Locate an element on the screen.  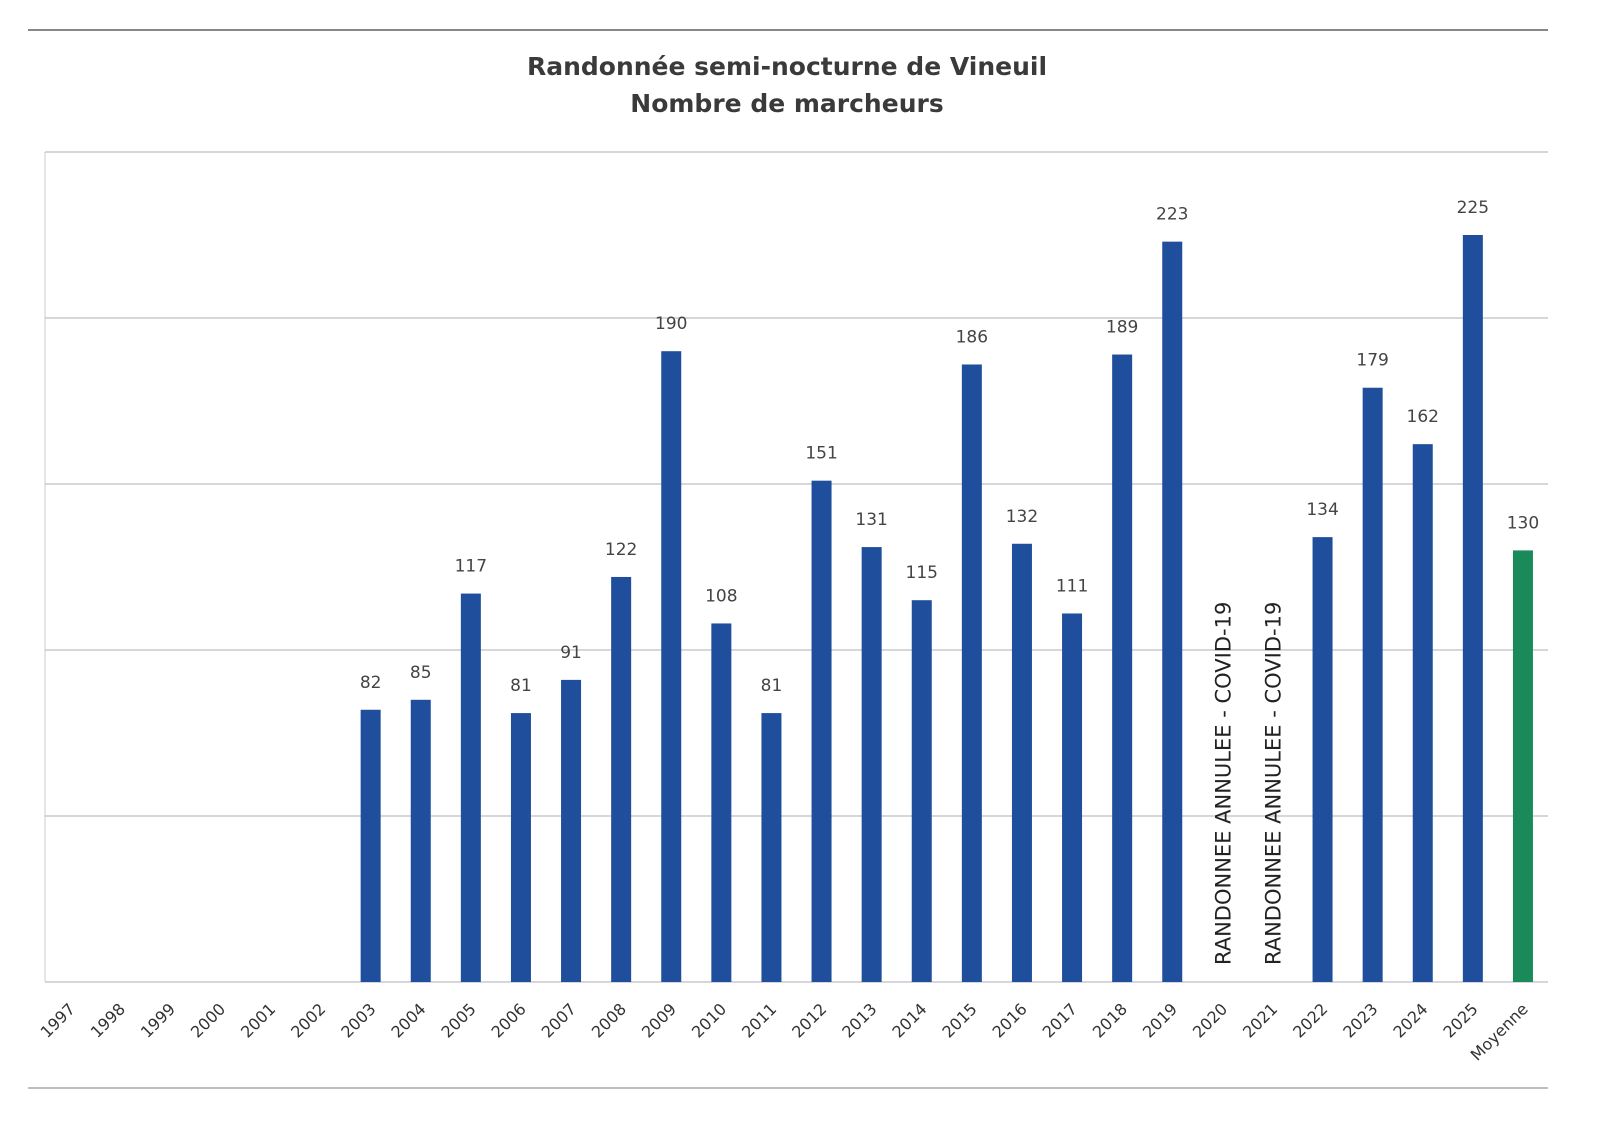
data-label: 186 is located at coordinates (972, 337).